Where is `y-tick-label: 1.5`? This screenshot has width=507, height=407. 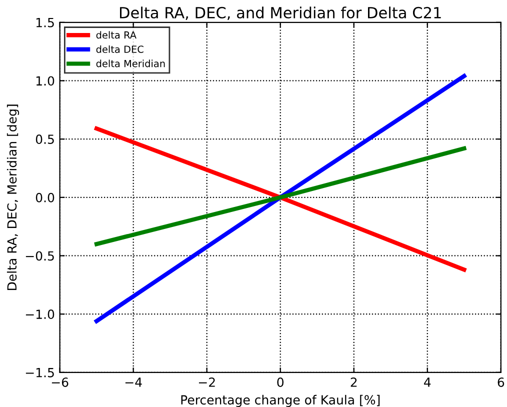
y-tick-label: 1.5 is located at coordinates (45, 23).